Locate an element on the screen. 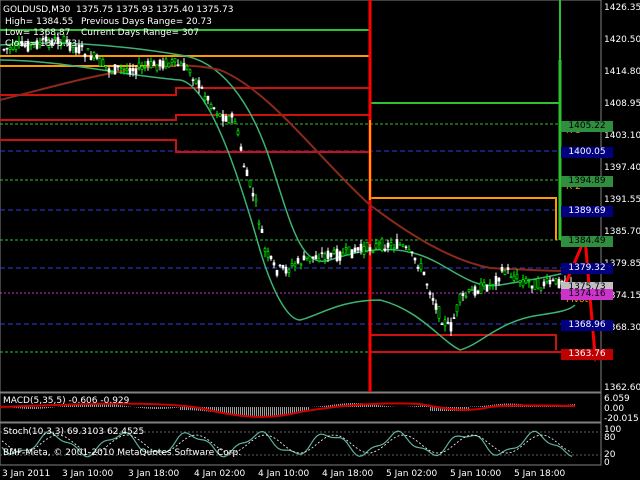 This screenshot has height=480, width=640. price-axis-label: 1426.35 is located at coordinates (622, 8).